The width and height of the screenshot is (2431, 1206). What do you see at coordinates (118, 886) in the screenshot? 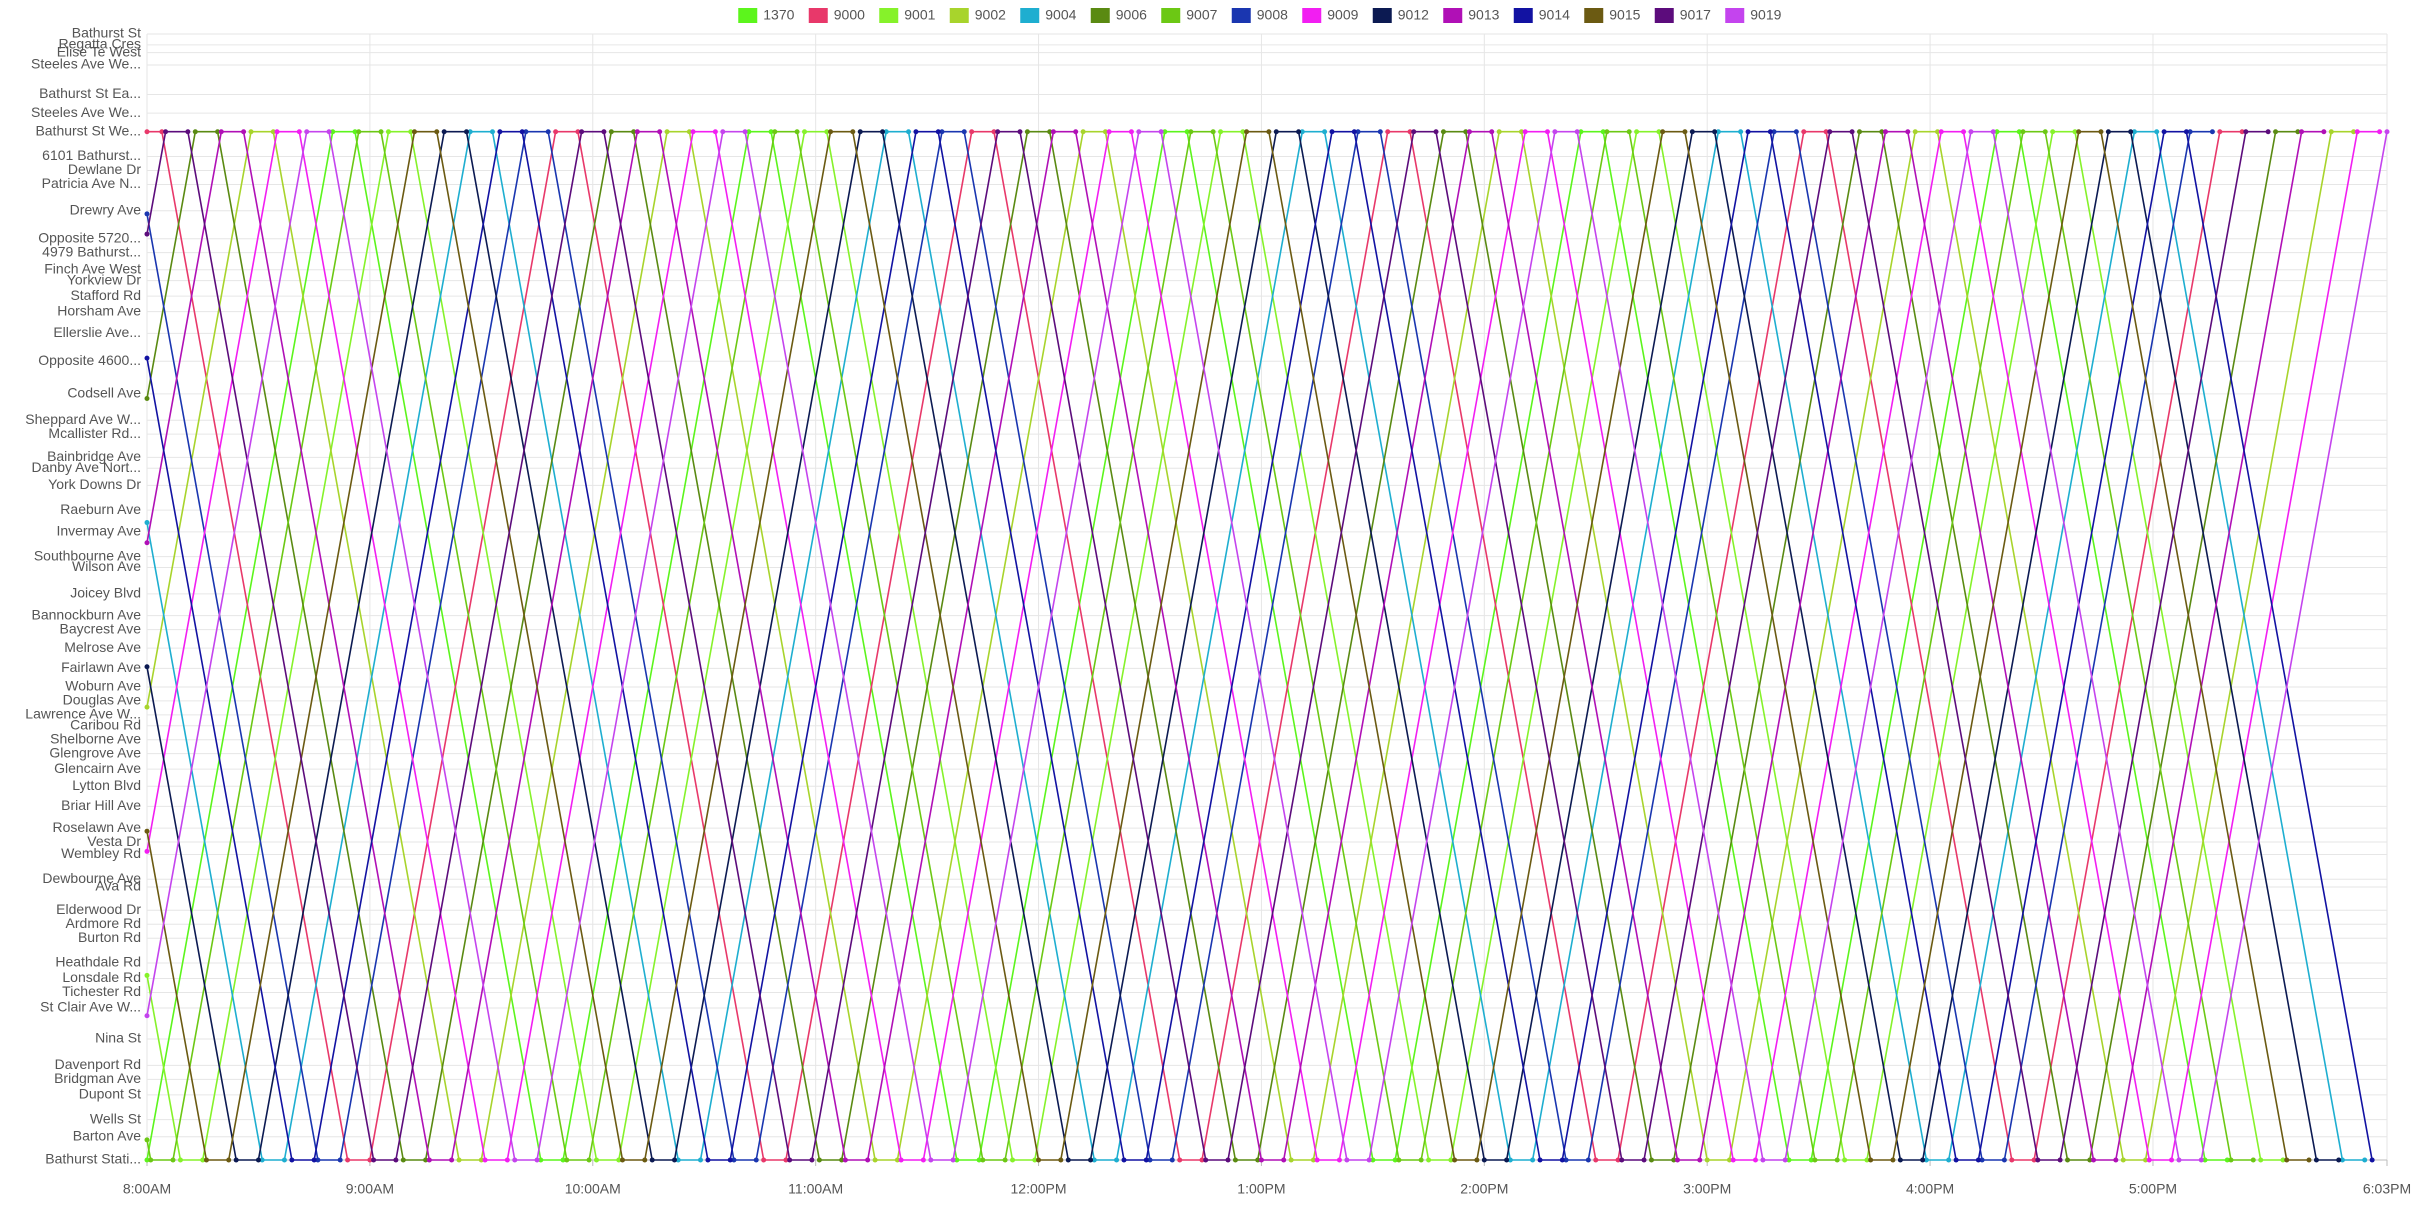
I see `y-tick-label: Ava Rd` at bounding box center [118, 886].